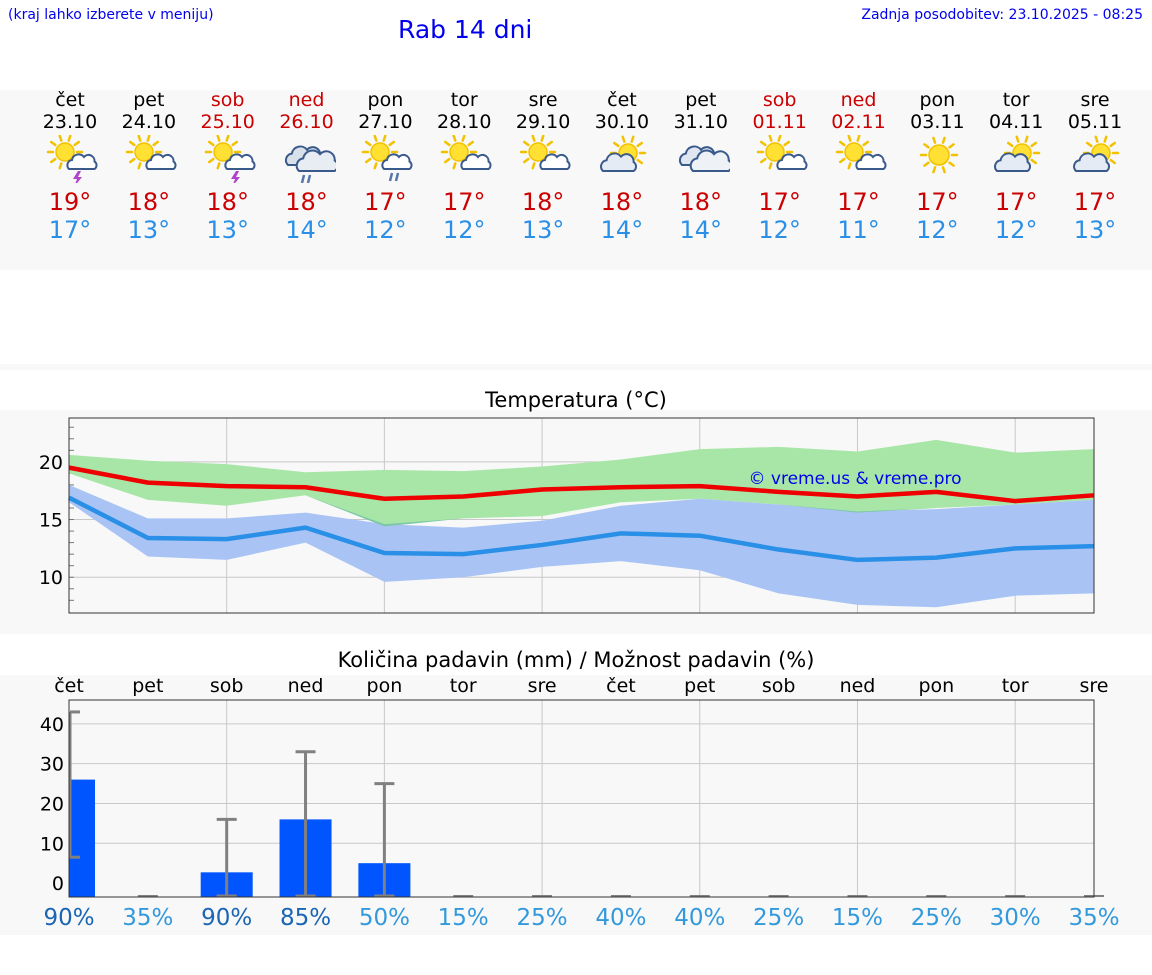 The image size is (1152, 975). I want to click on temp-max: 19°, so click(70, 202).